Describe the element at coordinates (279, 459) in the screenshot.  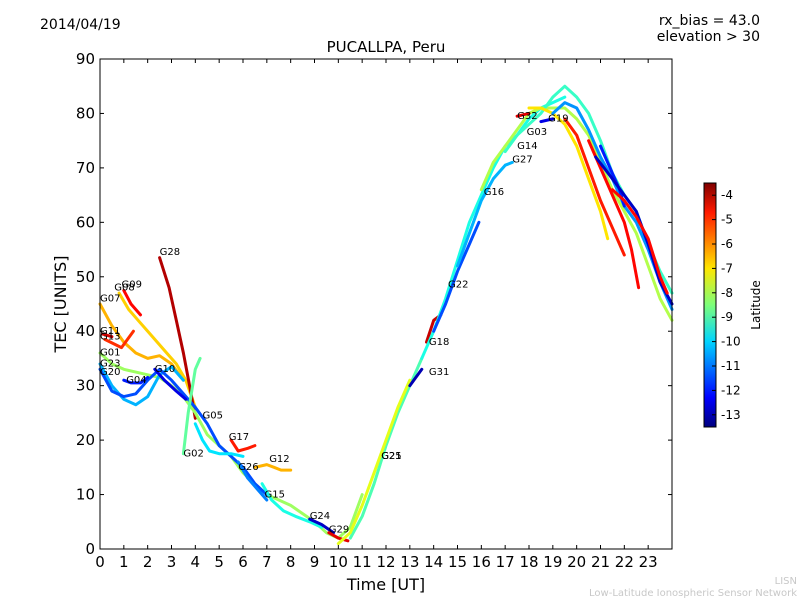
I see `satellite-label: G12` at that location.